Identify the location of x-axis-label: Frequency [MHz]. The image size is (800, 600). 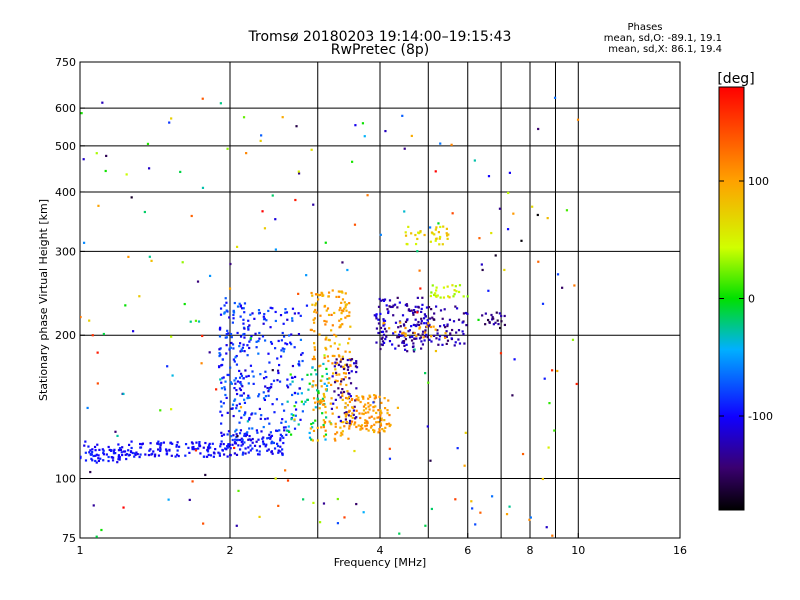
(380, 562).